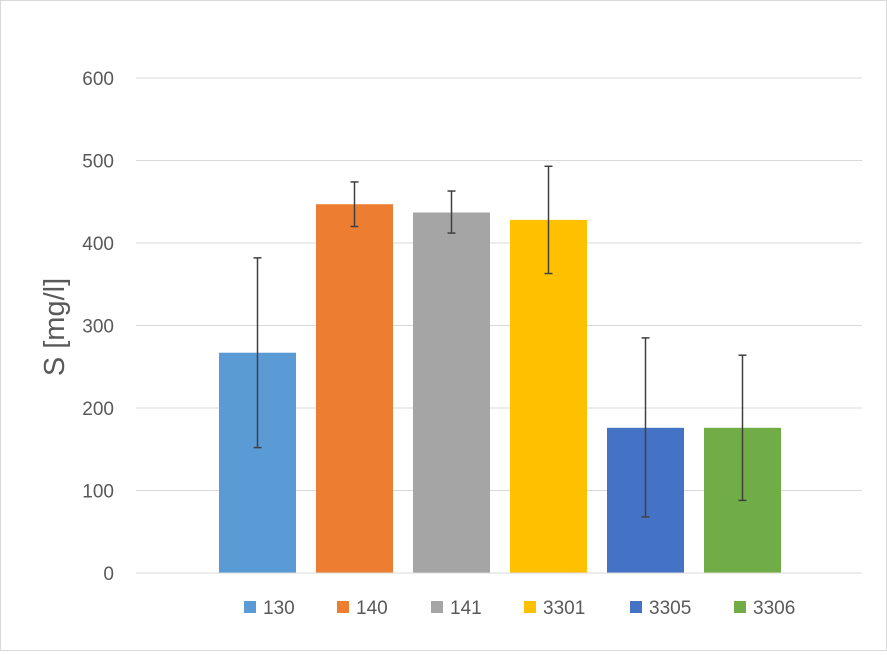  Describe the element at coordinates (564, 608) in the screenshot. I see `legend-label: 3301` at that location.